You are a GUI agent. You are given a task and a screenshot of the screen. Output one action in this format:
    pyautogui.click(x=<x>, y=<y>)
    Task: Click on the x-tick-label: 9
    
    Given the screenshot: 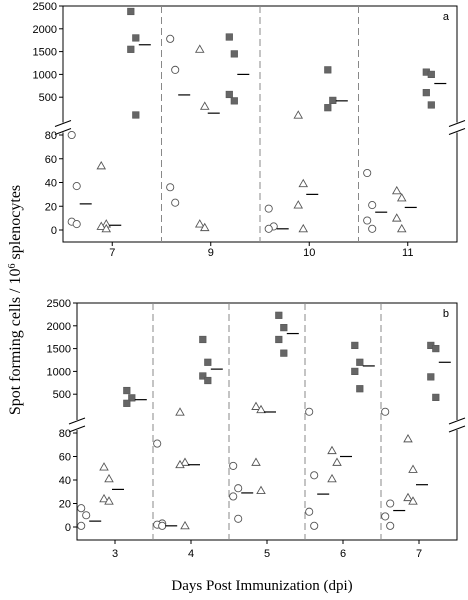 What is the action you would take?
    pyautogui.click(x=211, y=253)
    